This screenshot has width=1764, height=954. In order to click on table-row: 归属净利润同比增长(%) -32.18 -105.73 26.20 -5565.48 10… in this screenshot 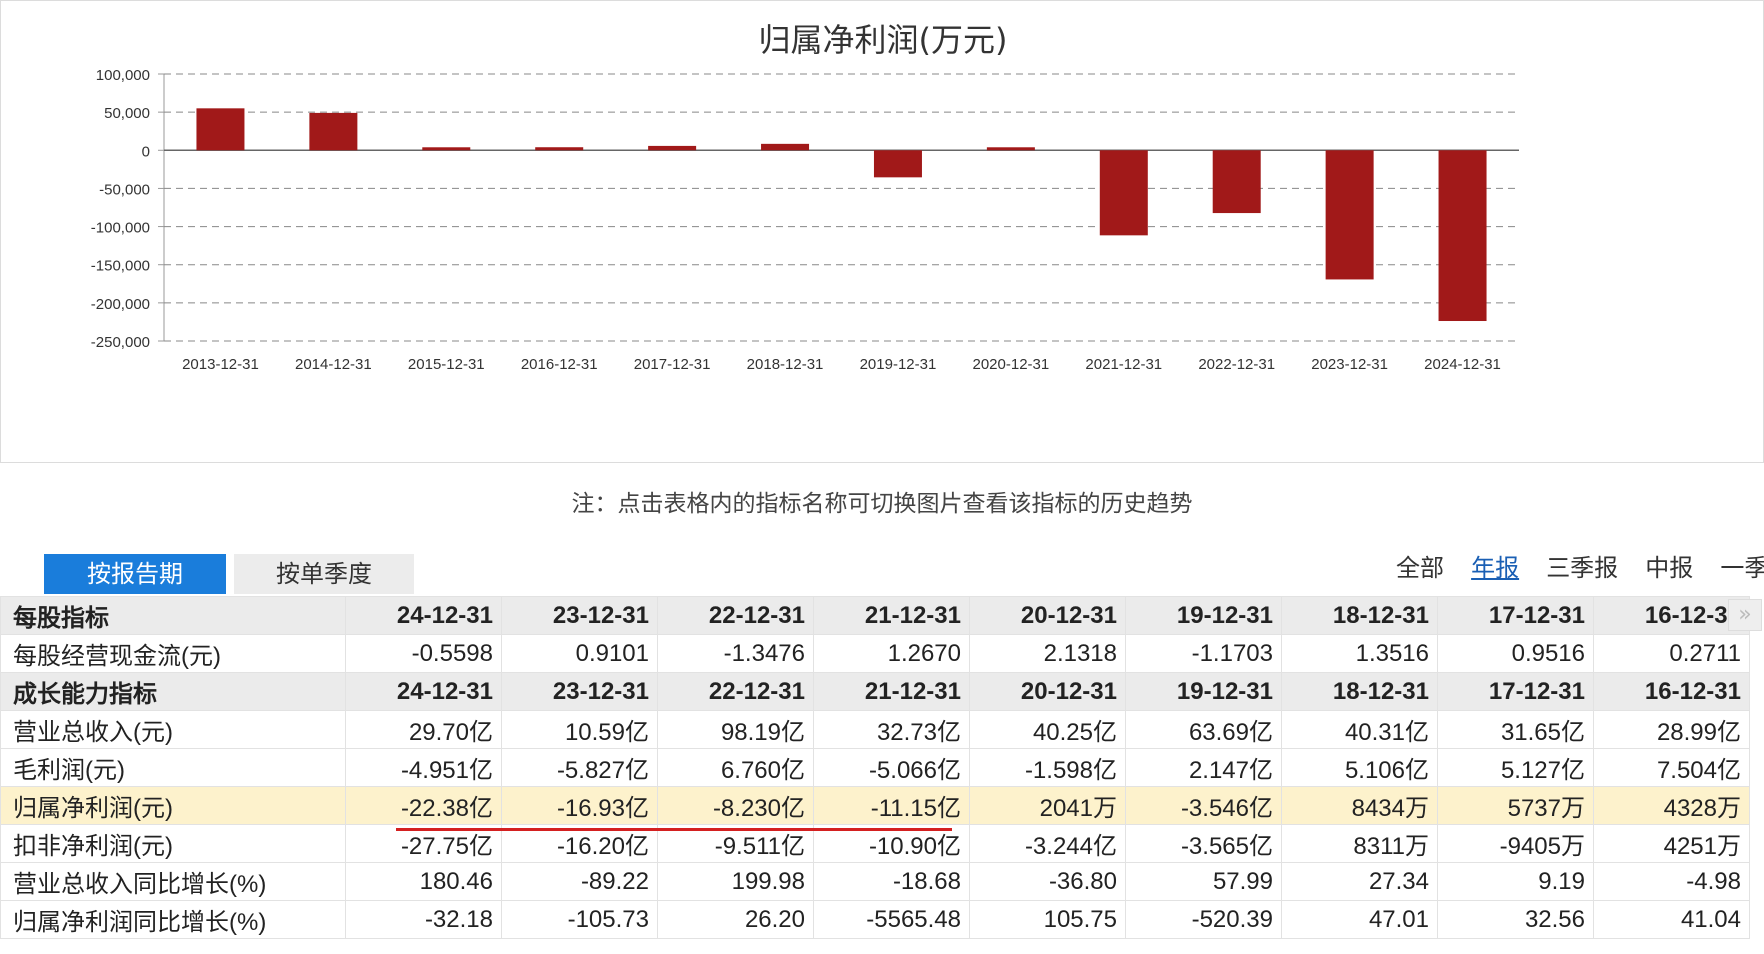, I will do `click(875, 919)`.